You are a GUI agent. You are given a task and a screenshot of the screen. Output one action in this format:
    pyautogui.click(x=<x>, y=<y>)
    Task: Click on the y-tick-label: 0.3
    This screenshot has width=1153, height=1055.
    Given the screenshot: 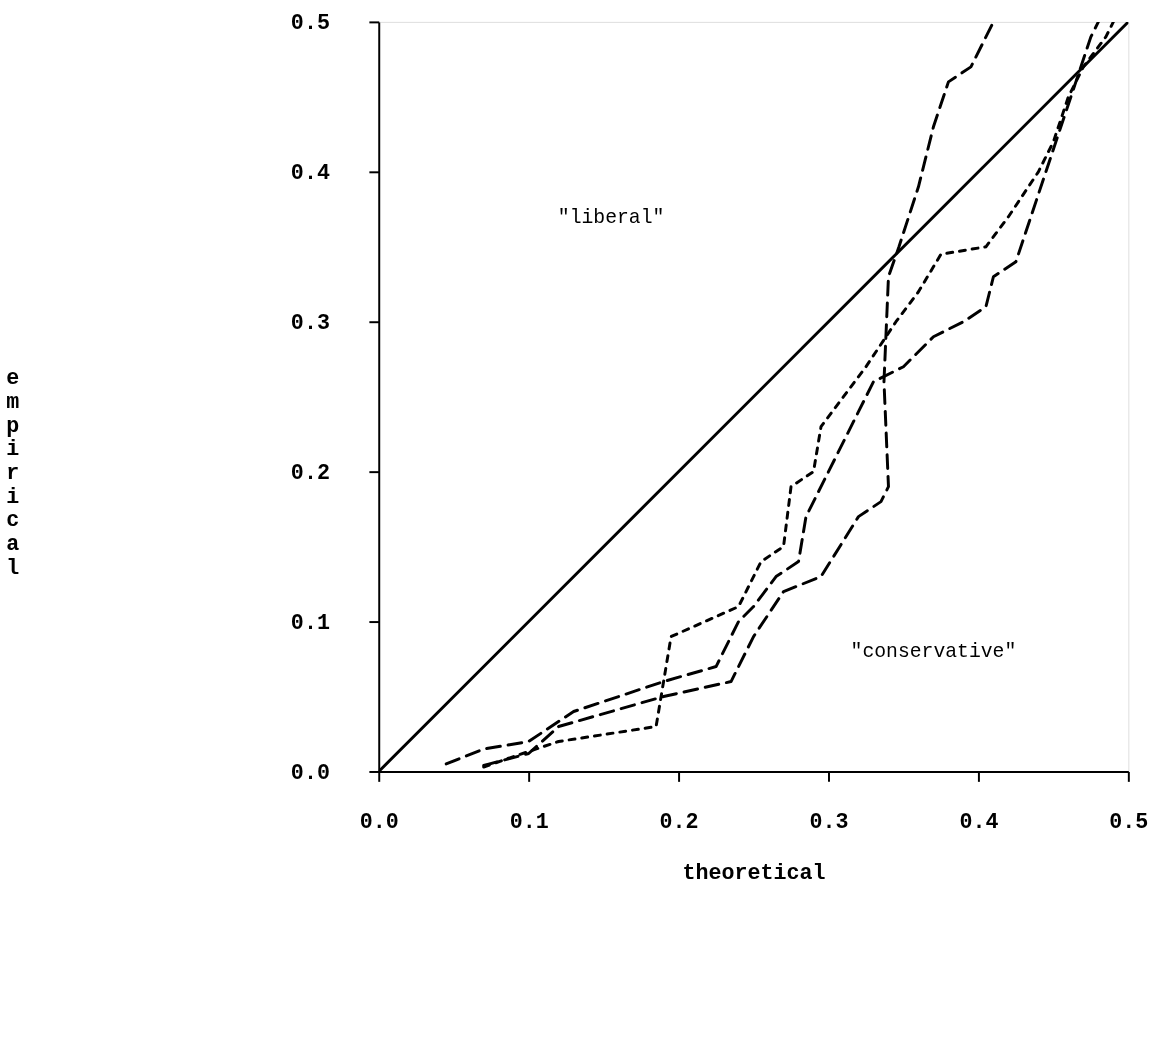 What is the action you would take?
    pyautogui.click(x=310, y=324)
    